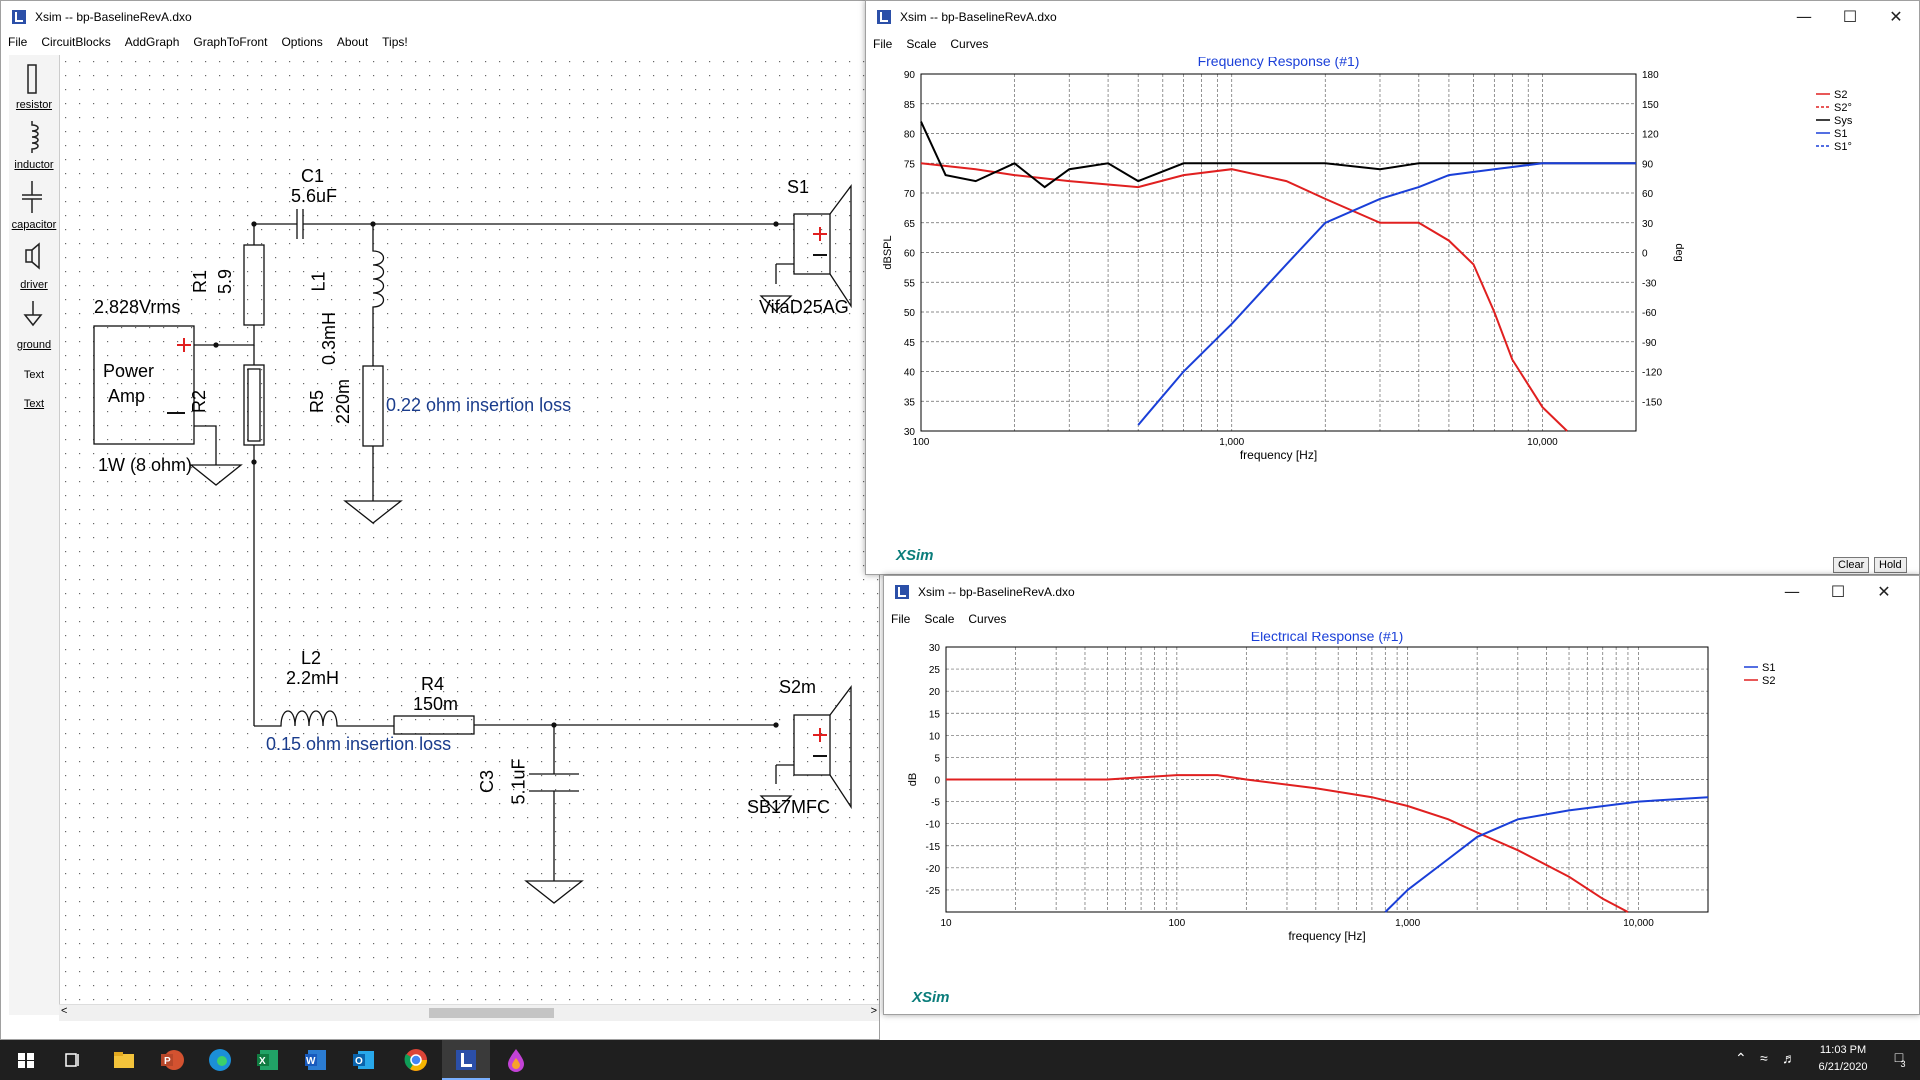 The width and height of the screenshot is (1920, 1080). What do you see at coordinates (26, 1060) in the screenshot?
I see `windows-start-icon` at bounding box center [26, 1060].